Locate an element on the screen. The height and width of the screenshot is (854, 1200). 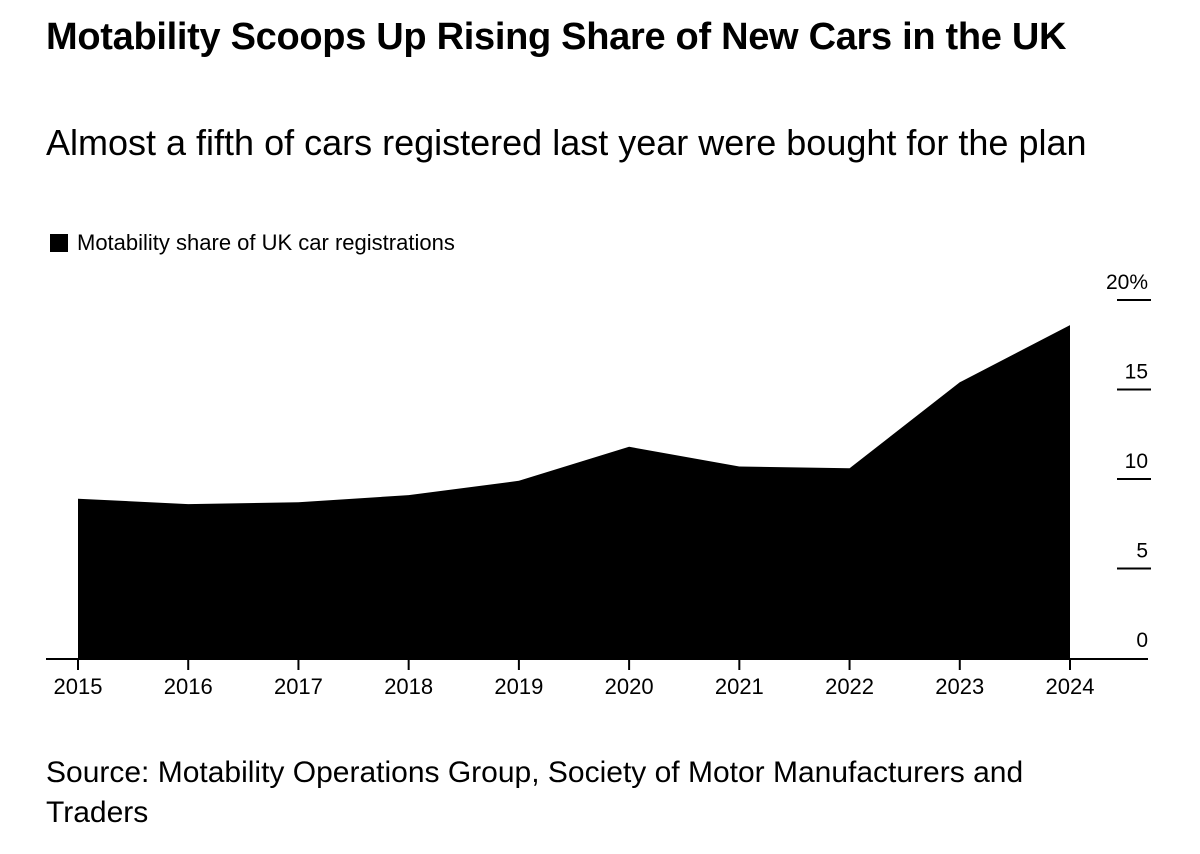
x-tick-label: 2015 is located at coordinates (78, 686).